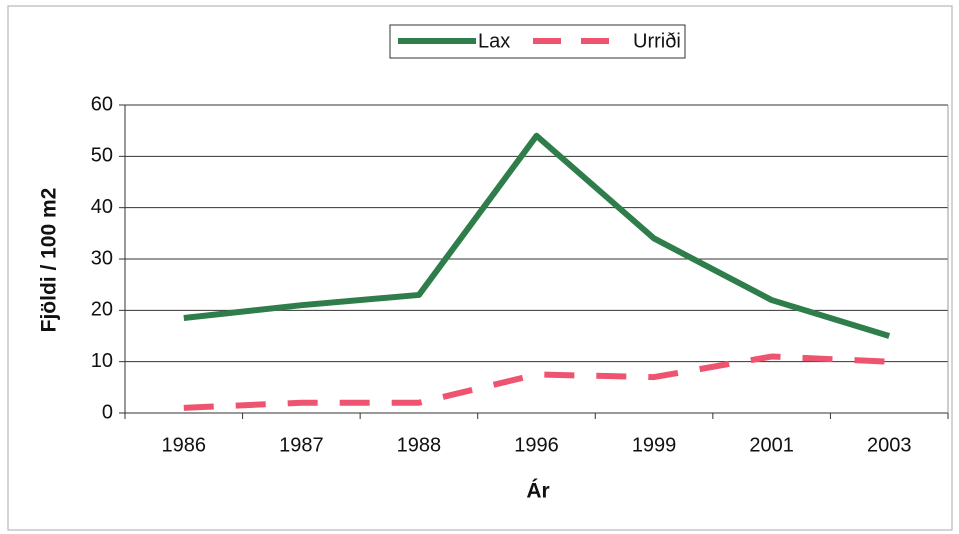  I want to click on y-tick-label: 20, so click(102, 310).